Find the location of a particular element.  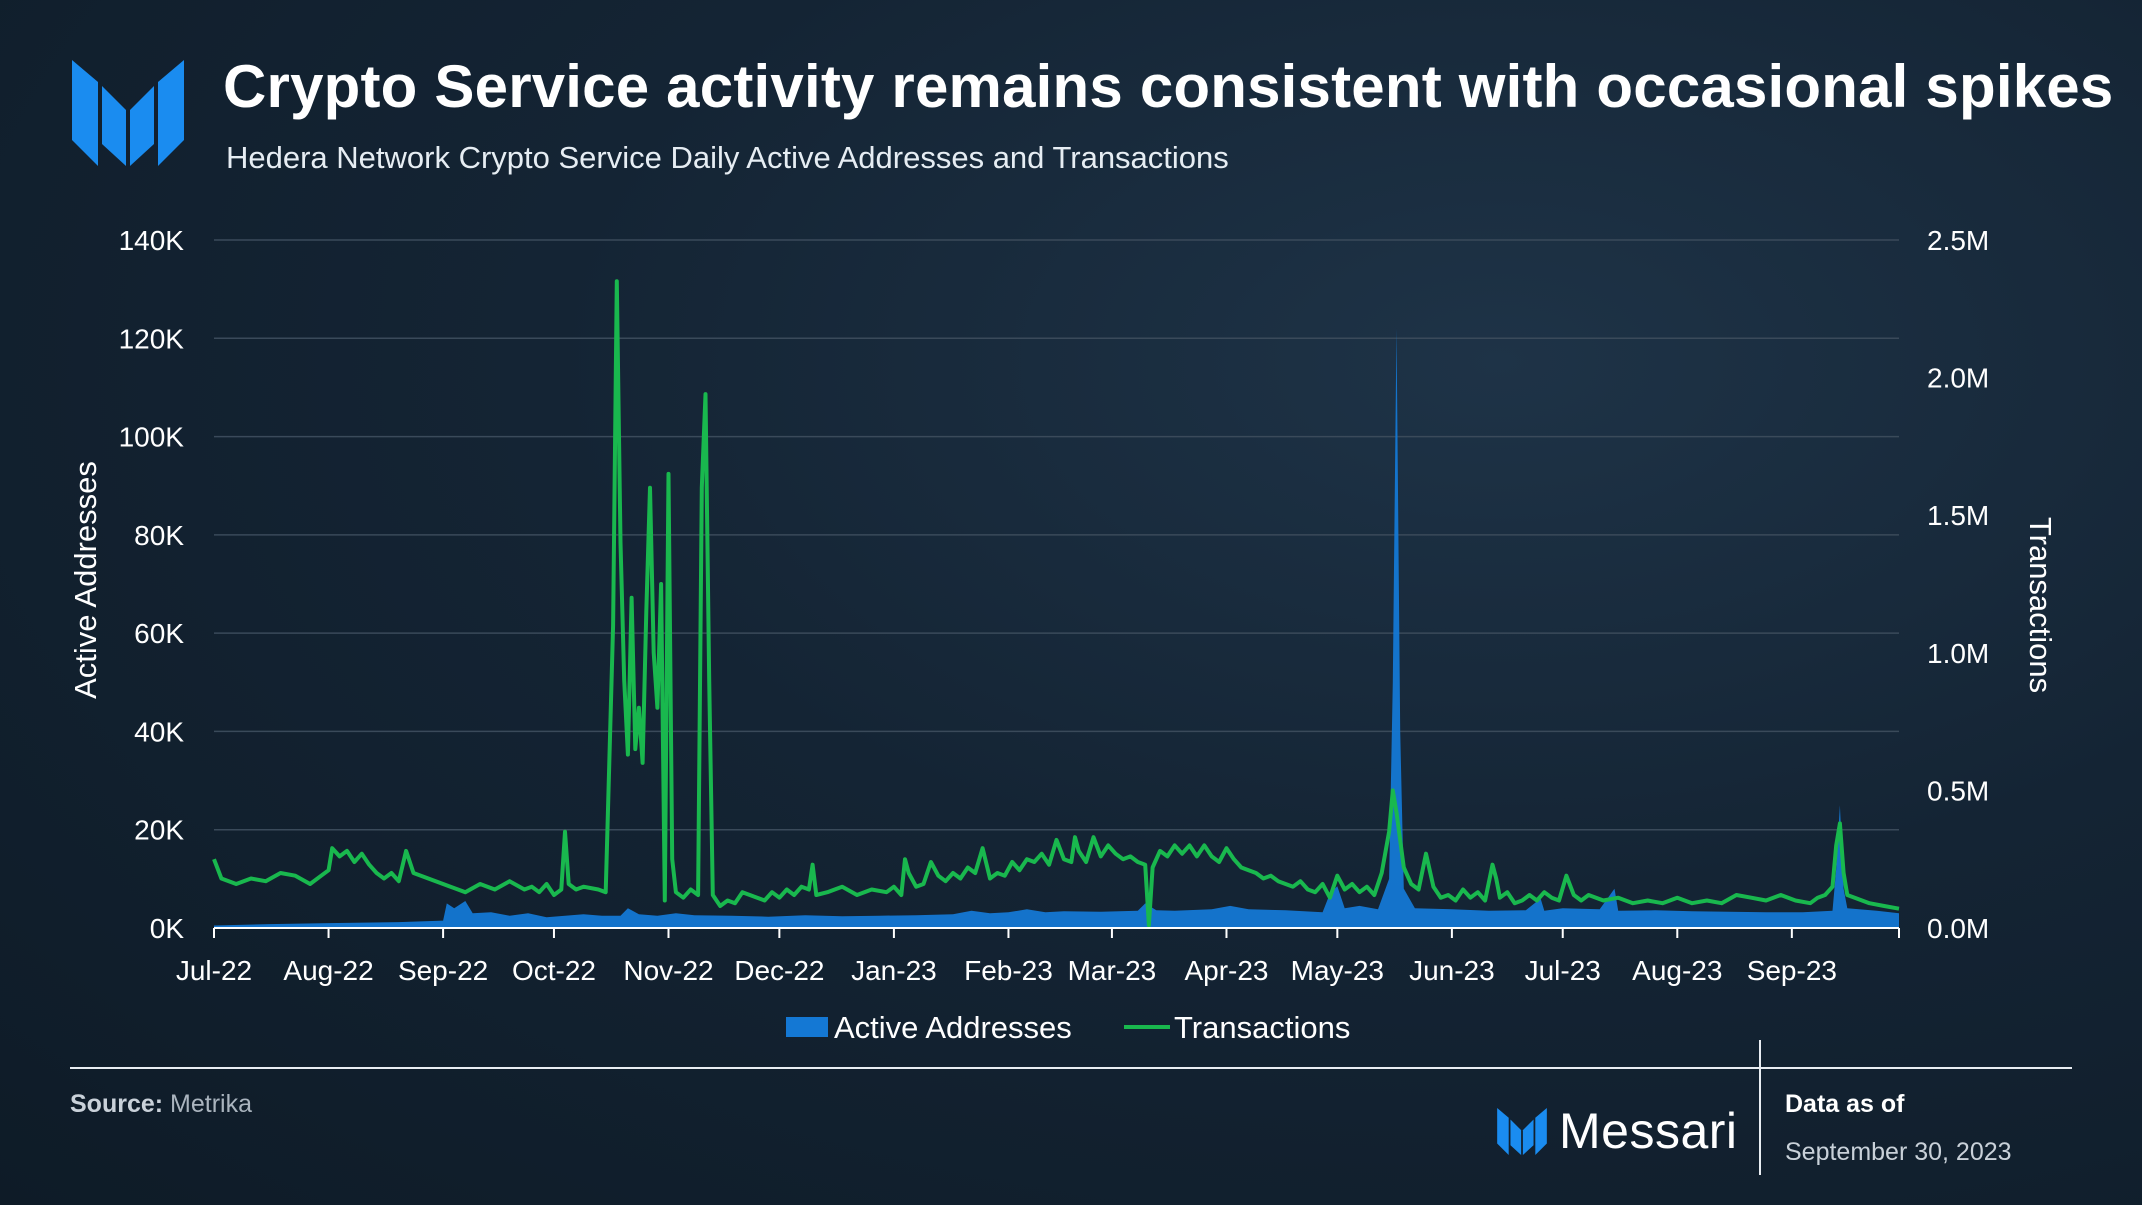

y-right-tick-label: 2.0M is located at coordinates (1958, 378).